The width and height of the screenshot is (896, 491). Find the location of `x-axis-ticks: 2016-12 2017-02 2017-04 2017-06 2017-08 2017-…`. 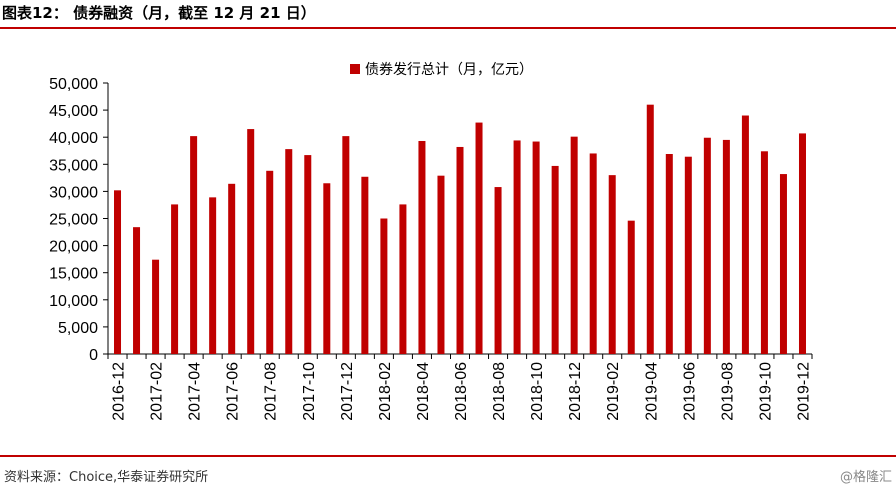

x-axis-ticks: 2016-12 2017-02 2017-04 2017-06 2017-08 2017-… is located at coordinates (460, 387).